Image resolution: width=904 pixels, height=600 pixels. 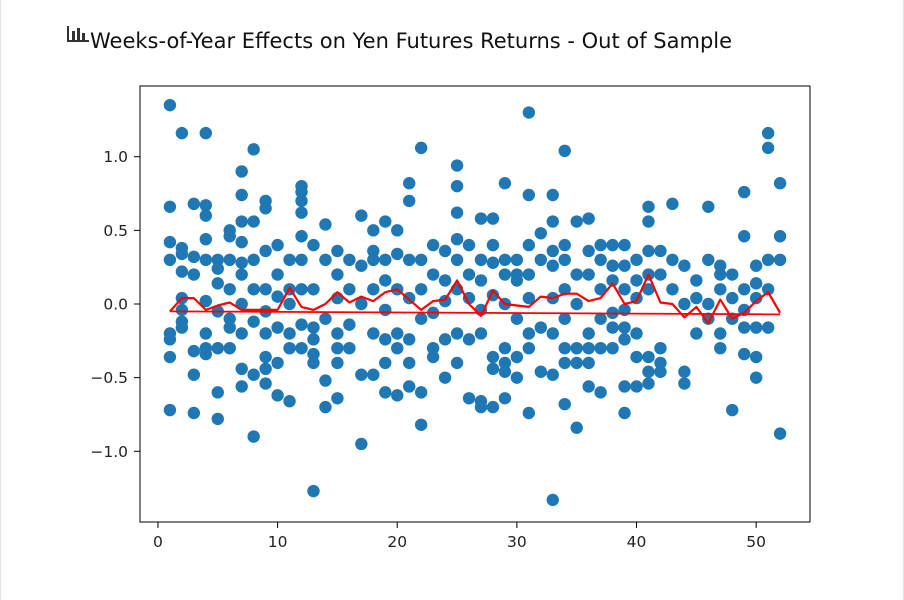 I want to click on y-tick-label: −0.5, so click(x=109, y=378).